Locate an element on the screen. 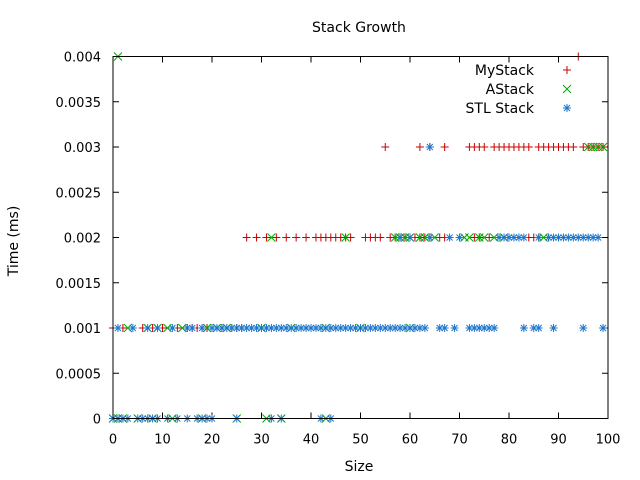 The height and width of the screenshot is (480, 640). x-tick-label: 100 is located at coordinates (608, 440).